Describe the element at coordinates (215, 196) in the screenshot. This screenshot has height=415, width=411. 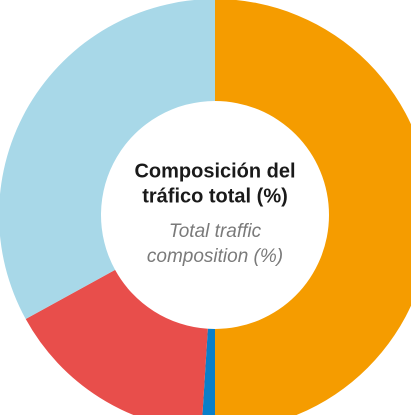
I see `chart-title: tráfico total (%)` at that location.